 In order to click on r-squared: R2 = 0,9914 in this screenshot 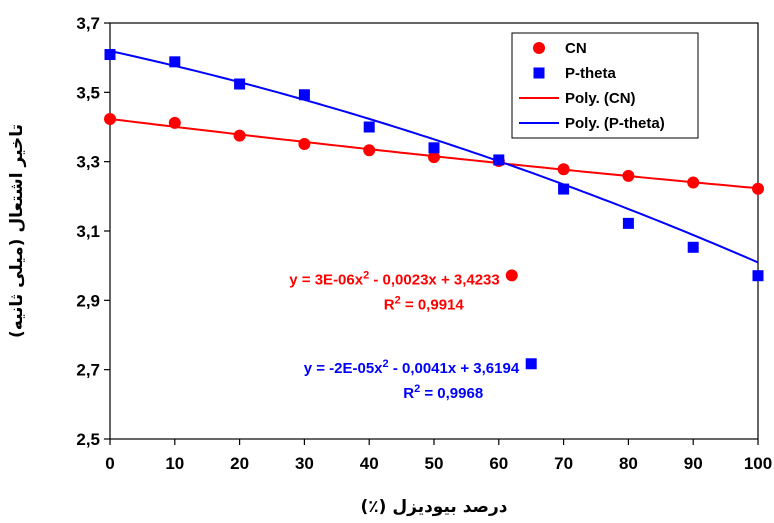, I will do `click(424, 303)`.